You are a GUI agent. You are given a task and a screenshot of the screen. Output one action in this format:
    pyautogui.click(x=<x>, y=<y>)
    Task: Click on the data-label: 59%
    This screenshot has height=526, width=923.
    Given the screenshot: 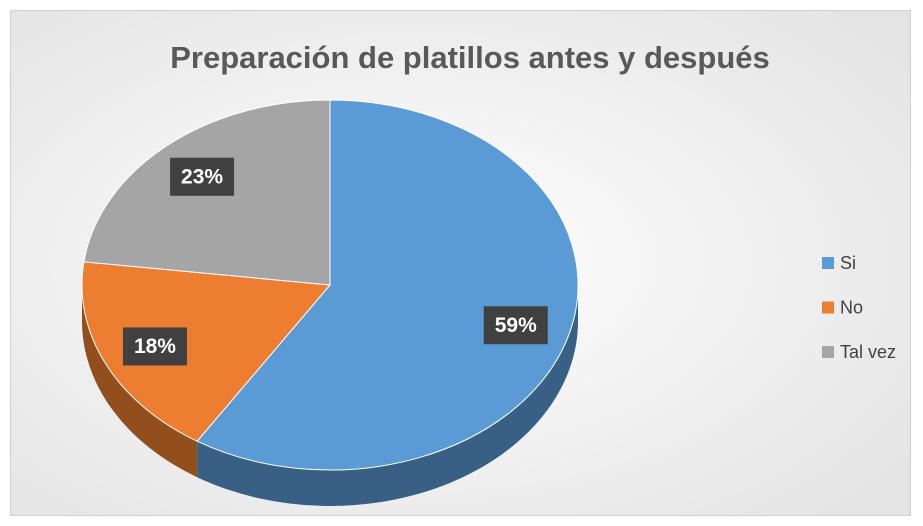 What is the action you would take?
    pyautogui.click(x=516, y=325)
    